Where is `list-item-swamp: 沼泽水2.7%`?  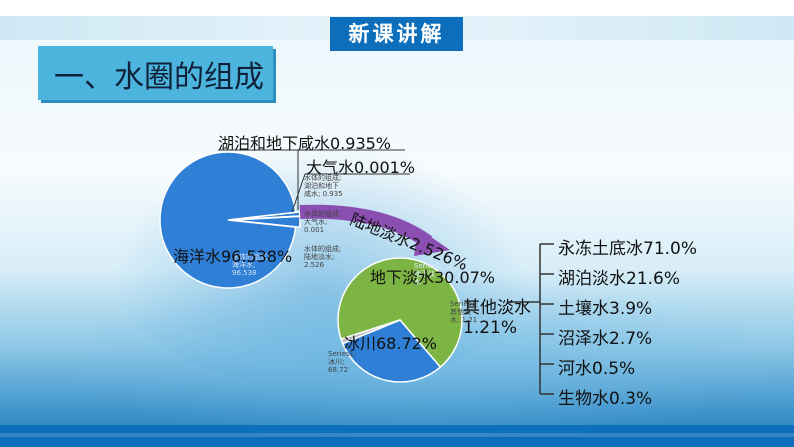
list-item-swamp: 沼泽水2.7% is located at coordinates (605, 339).